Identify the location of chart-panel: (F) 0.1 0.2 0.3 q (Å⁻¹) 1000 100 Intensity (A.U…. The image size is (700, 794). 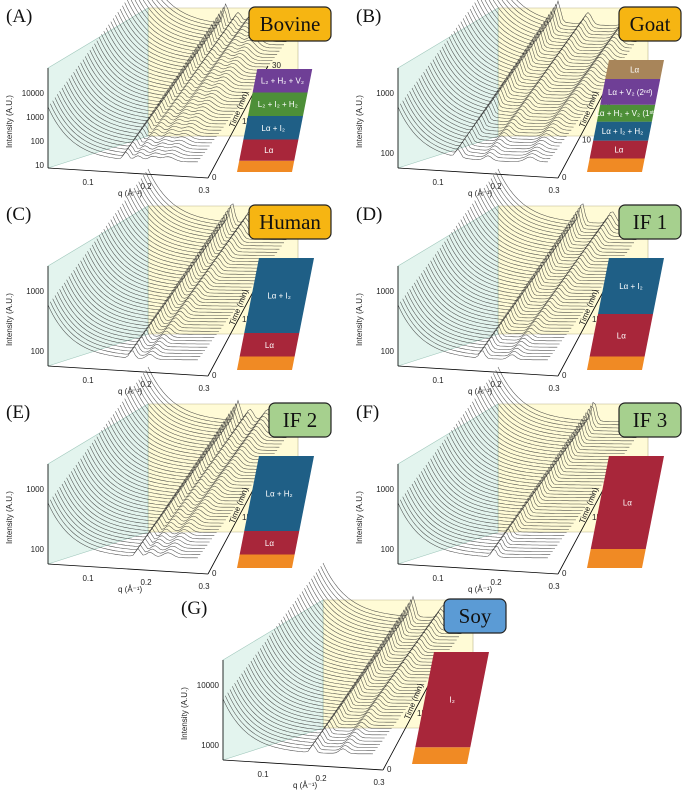
(518, 480).